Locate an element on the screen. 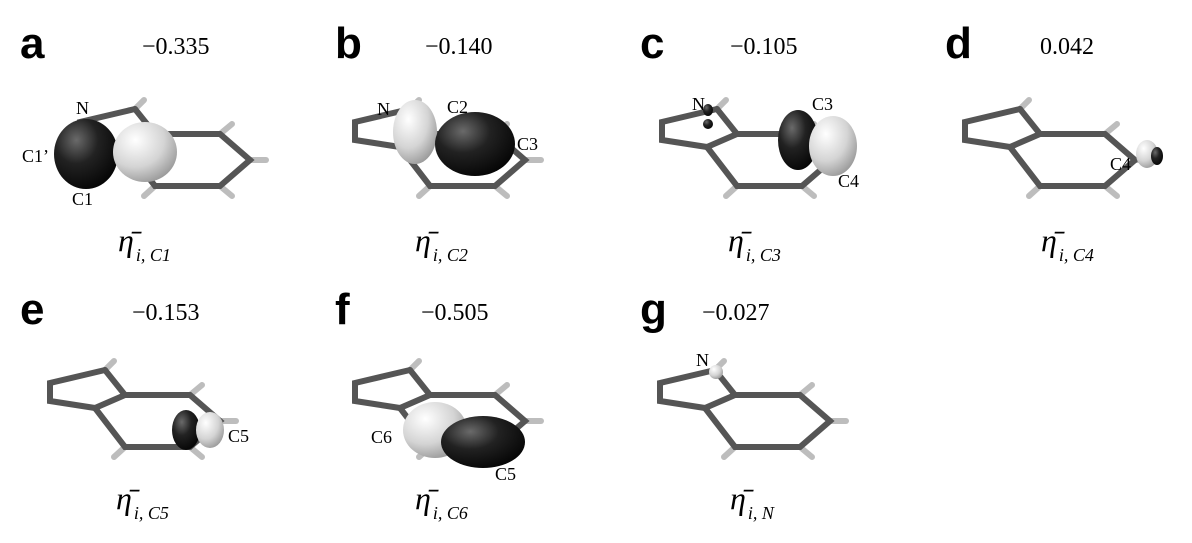 The image size is (1192, 543). molecule-diagram: C4 is located at coordinates (1054, 147).